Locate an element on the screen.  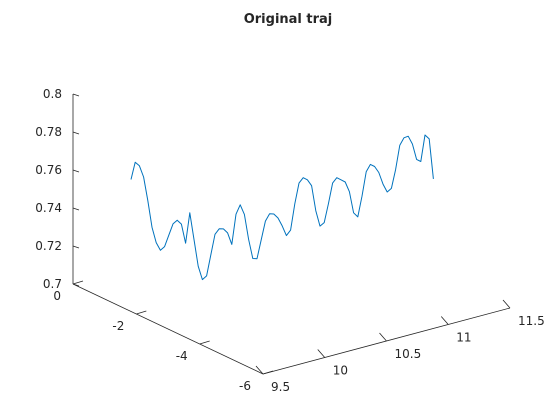
z-tick-label: 0.72 is located at coordinates (48, 246).